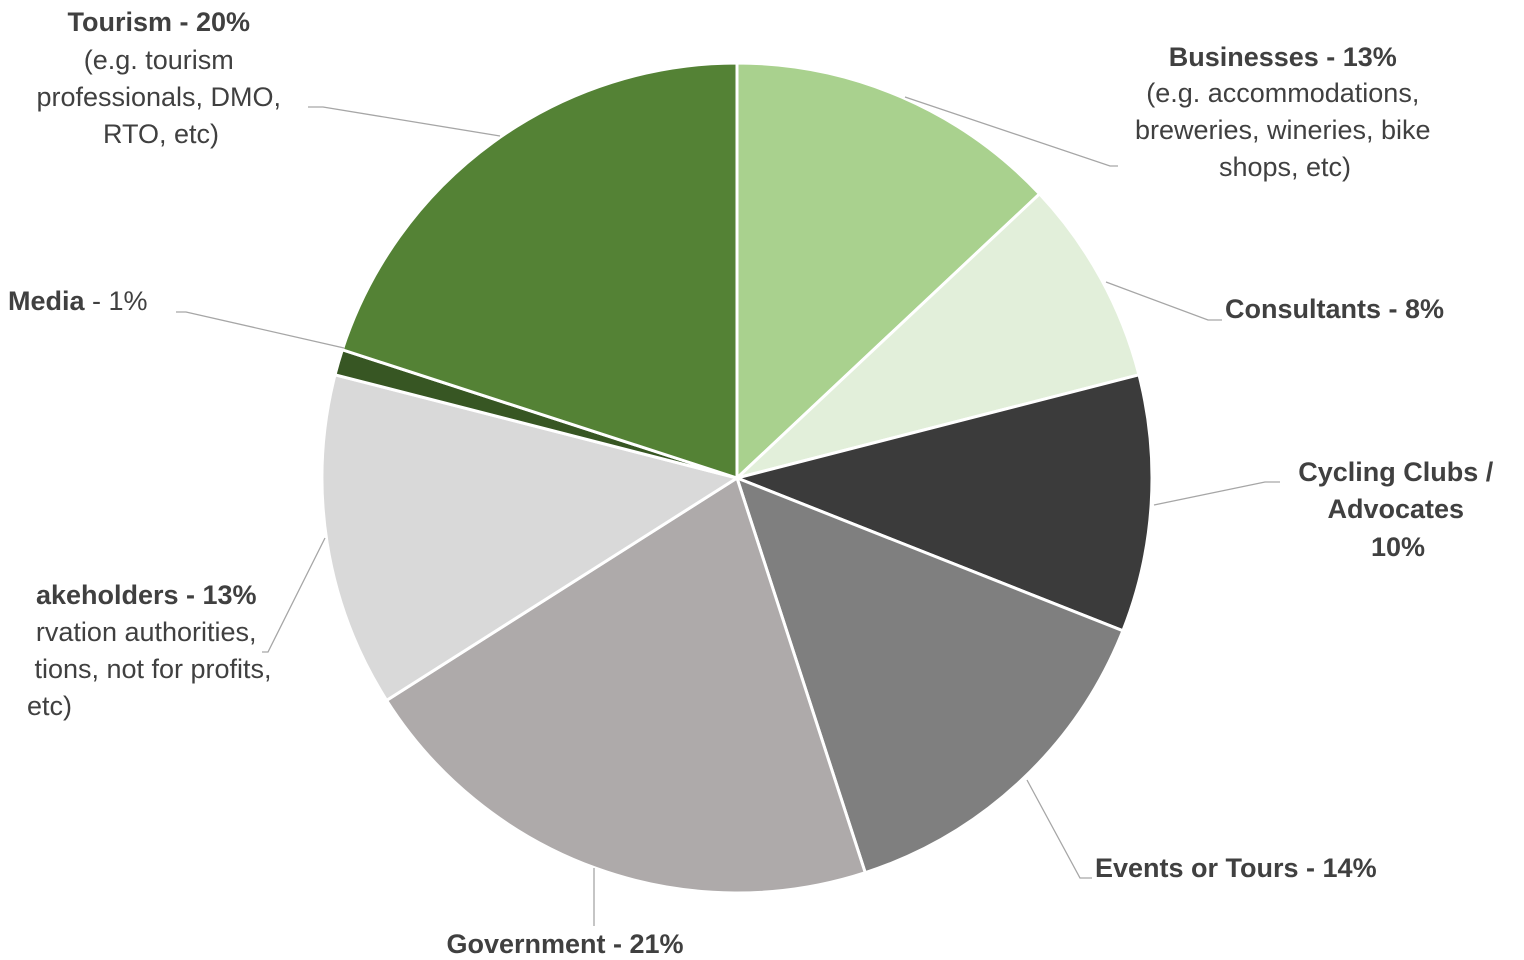  I want to click on pie-slice-consultants, so click(938, 335).